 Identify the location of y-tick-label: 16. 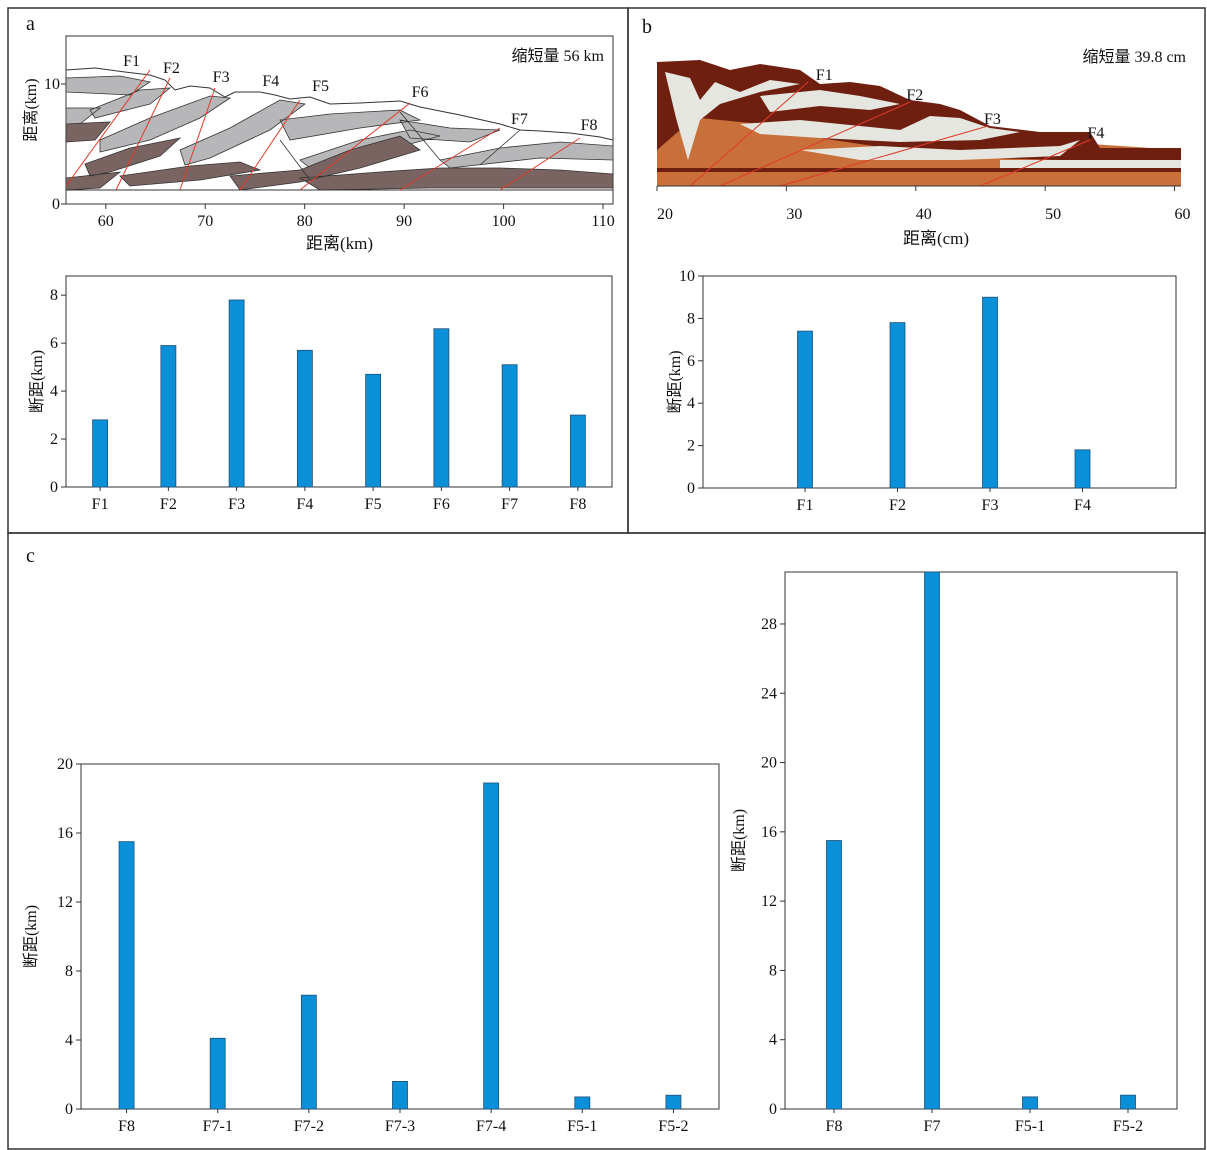
(769, 832).